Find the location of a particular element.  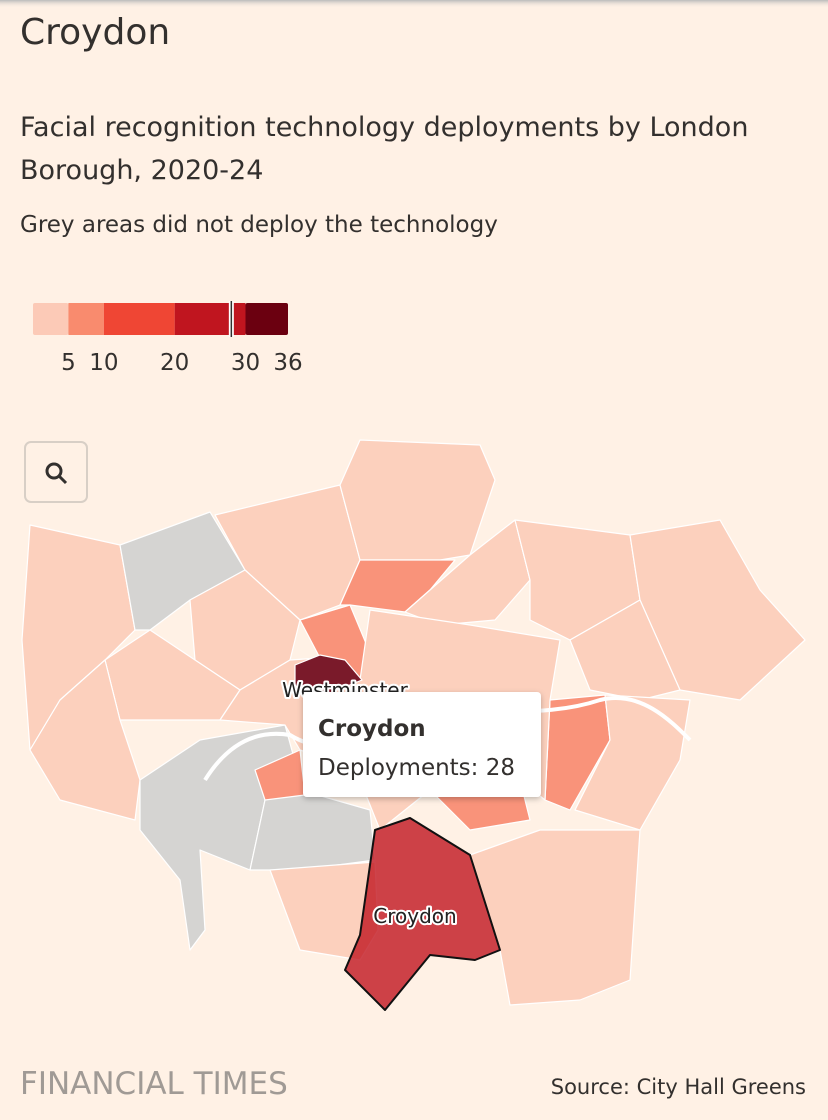

map-label: Croydon is located at coordinates (414, 916).